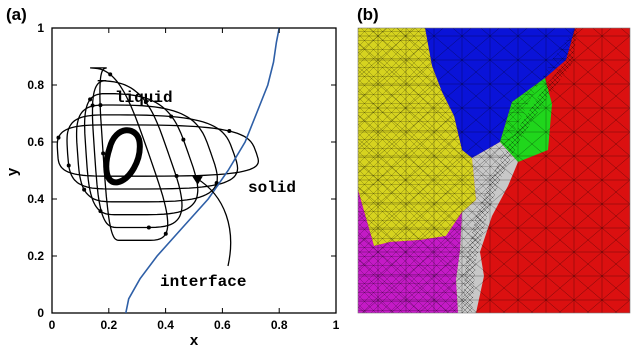 This screenshot has width=633, height=348. I want to click on annotation-interface: interface, so click(203, 282).